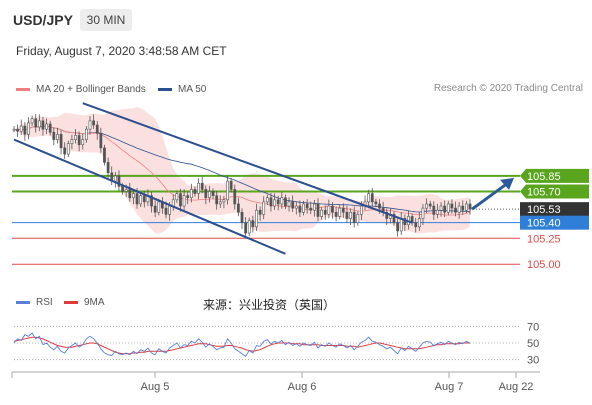  What do you see at coordinates (507, 183) in the screenshot?
I see `projection-arrow-head` at bounding box center [507, 183].